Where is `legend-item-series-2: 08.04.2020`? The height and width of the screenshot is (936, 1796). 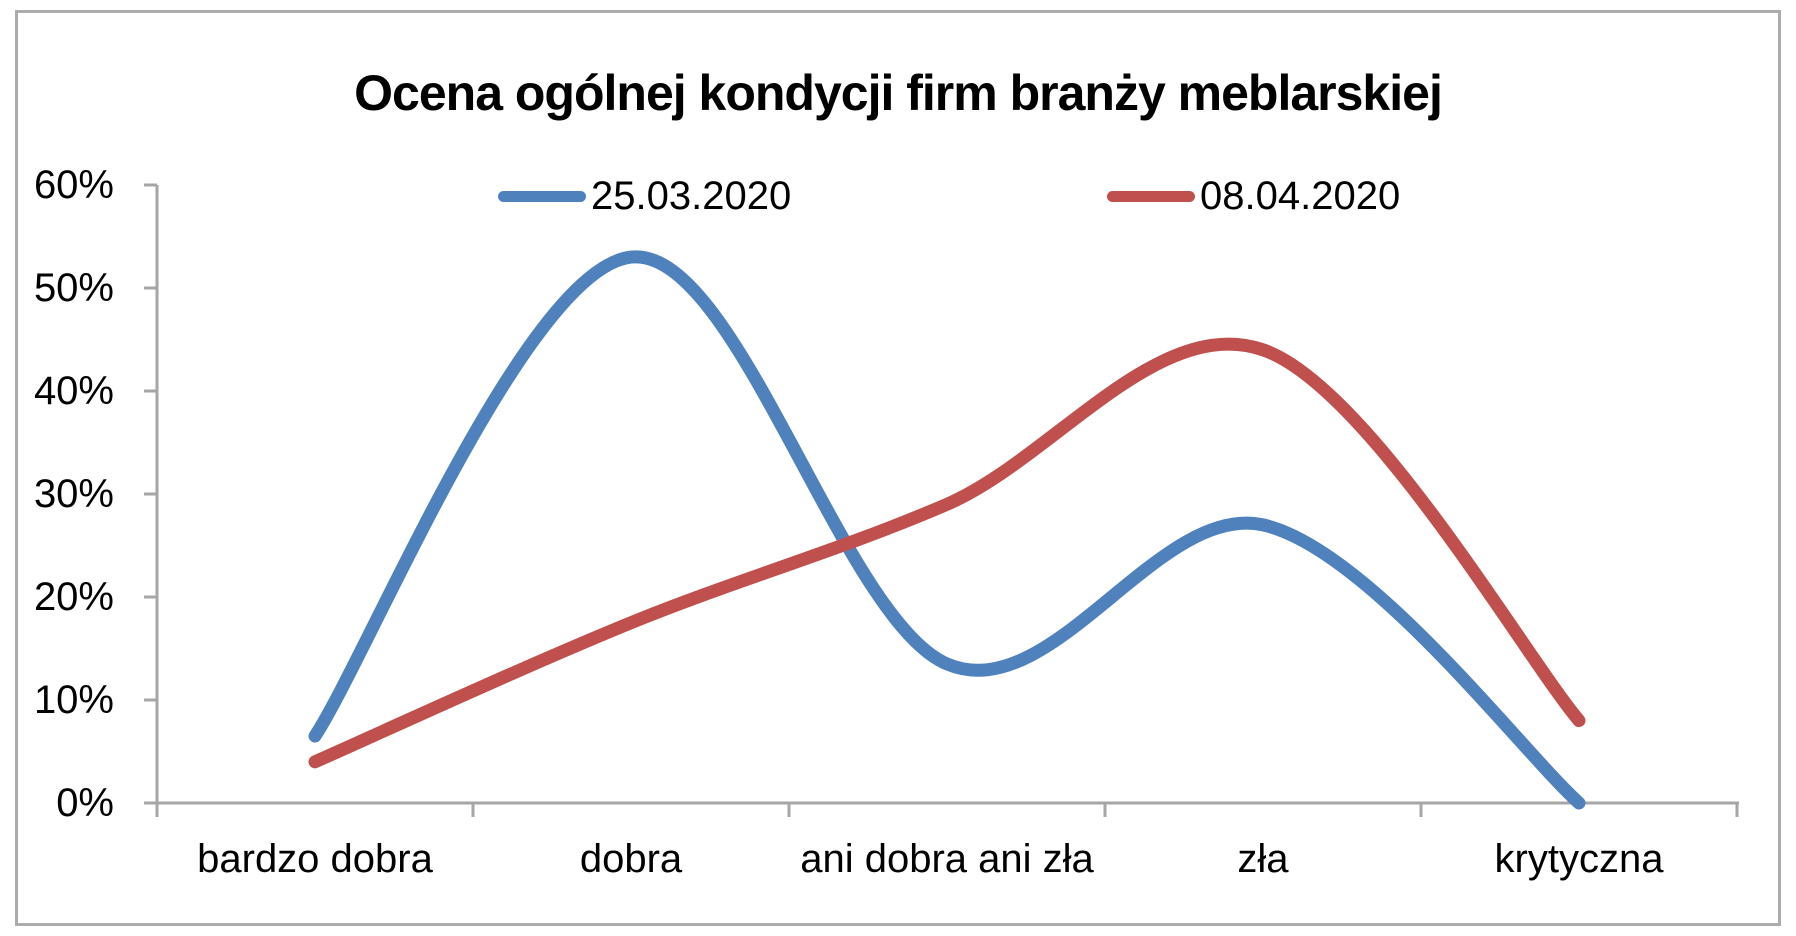
legend-item-series-2: 08.04.2020 is located at coordinates (1253, 196).